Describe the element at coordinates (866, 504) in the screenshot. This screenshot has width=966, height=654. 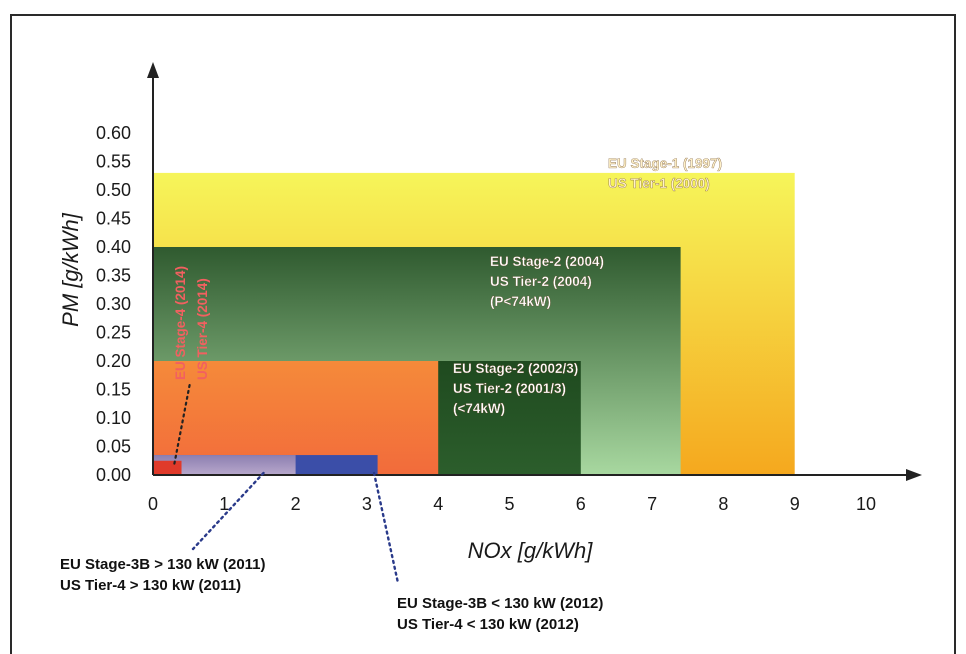
I see `x-tick-label: 10` at that location.